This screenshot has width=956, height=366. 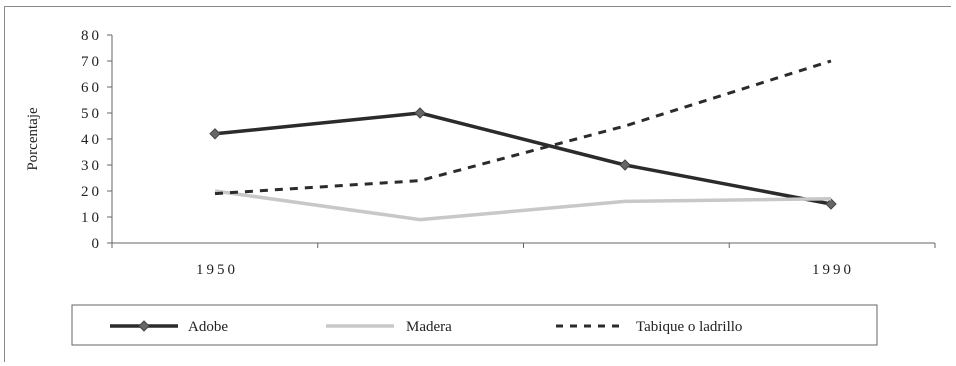 I want to click on y-axis-title: Porcentaje, so click(x=33, y=139).